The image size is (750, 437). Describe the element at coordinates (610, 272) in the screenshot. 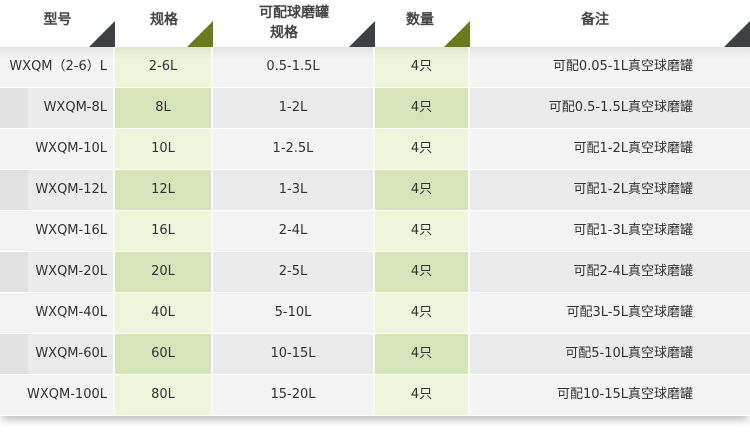

I see `remark-cell: 可配2-4L真空球磨罐` at that location.